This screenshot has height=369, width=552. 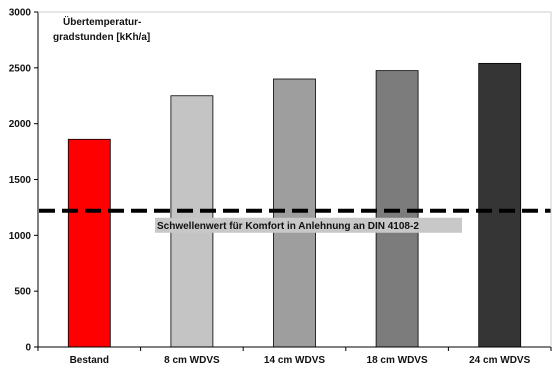 What do you see at coordinates (28, 348) in the screenshot?
I see `y-tick-label: 0` at bounding box center [28, 348].